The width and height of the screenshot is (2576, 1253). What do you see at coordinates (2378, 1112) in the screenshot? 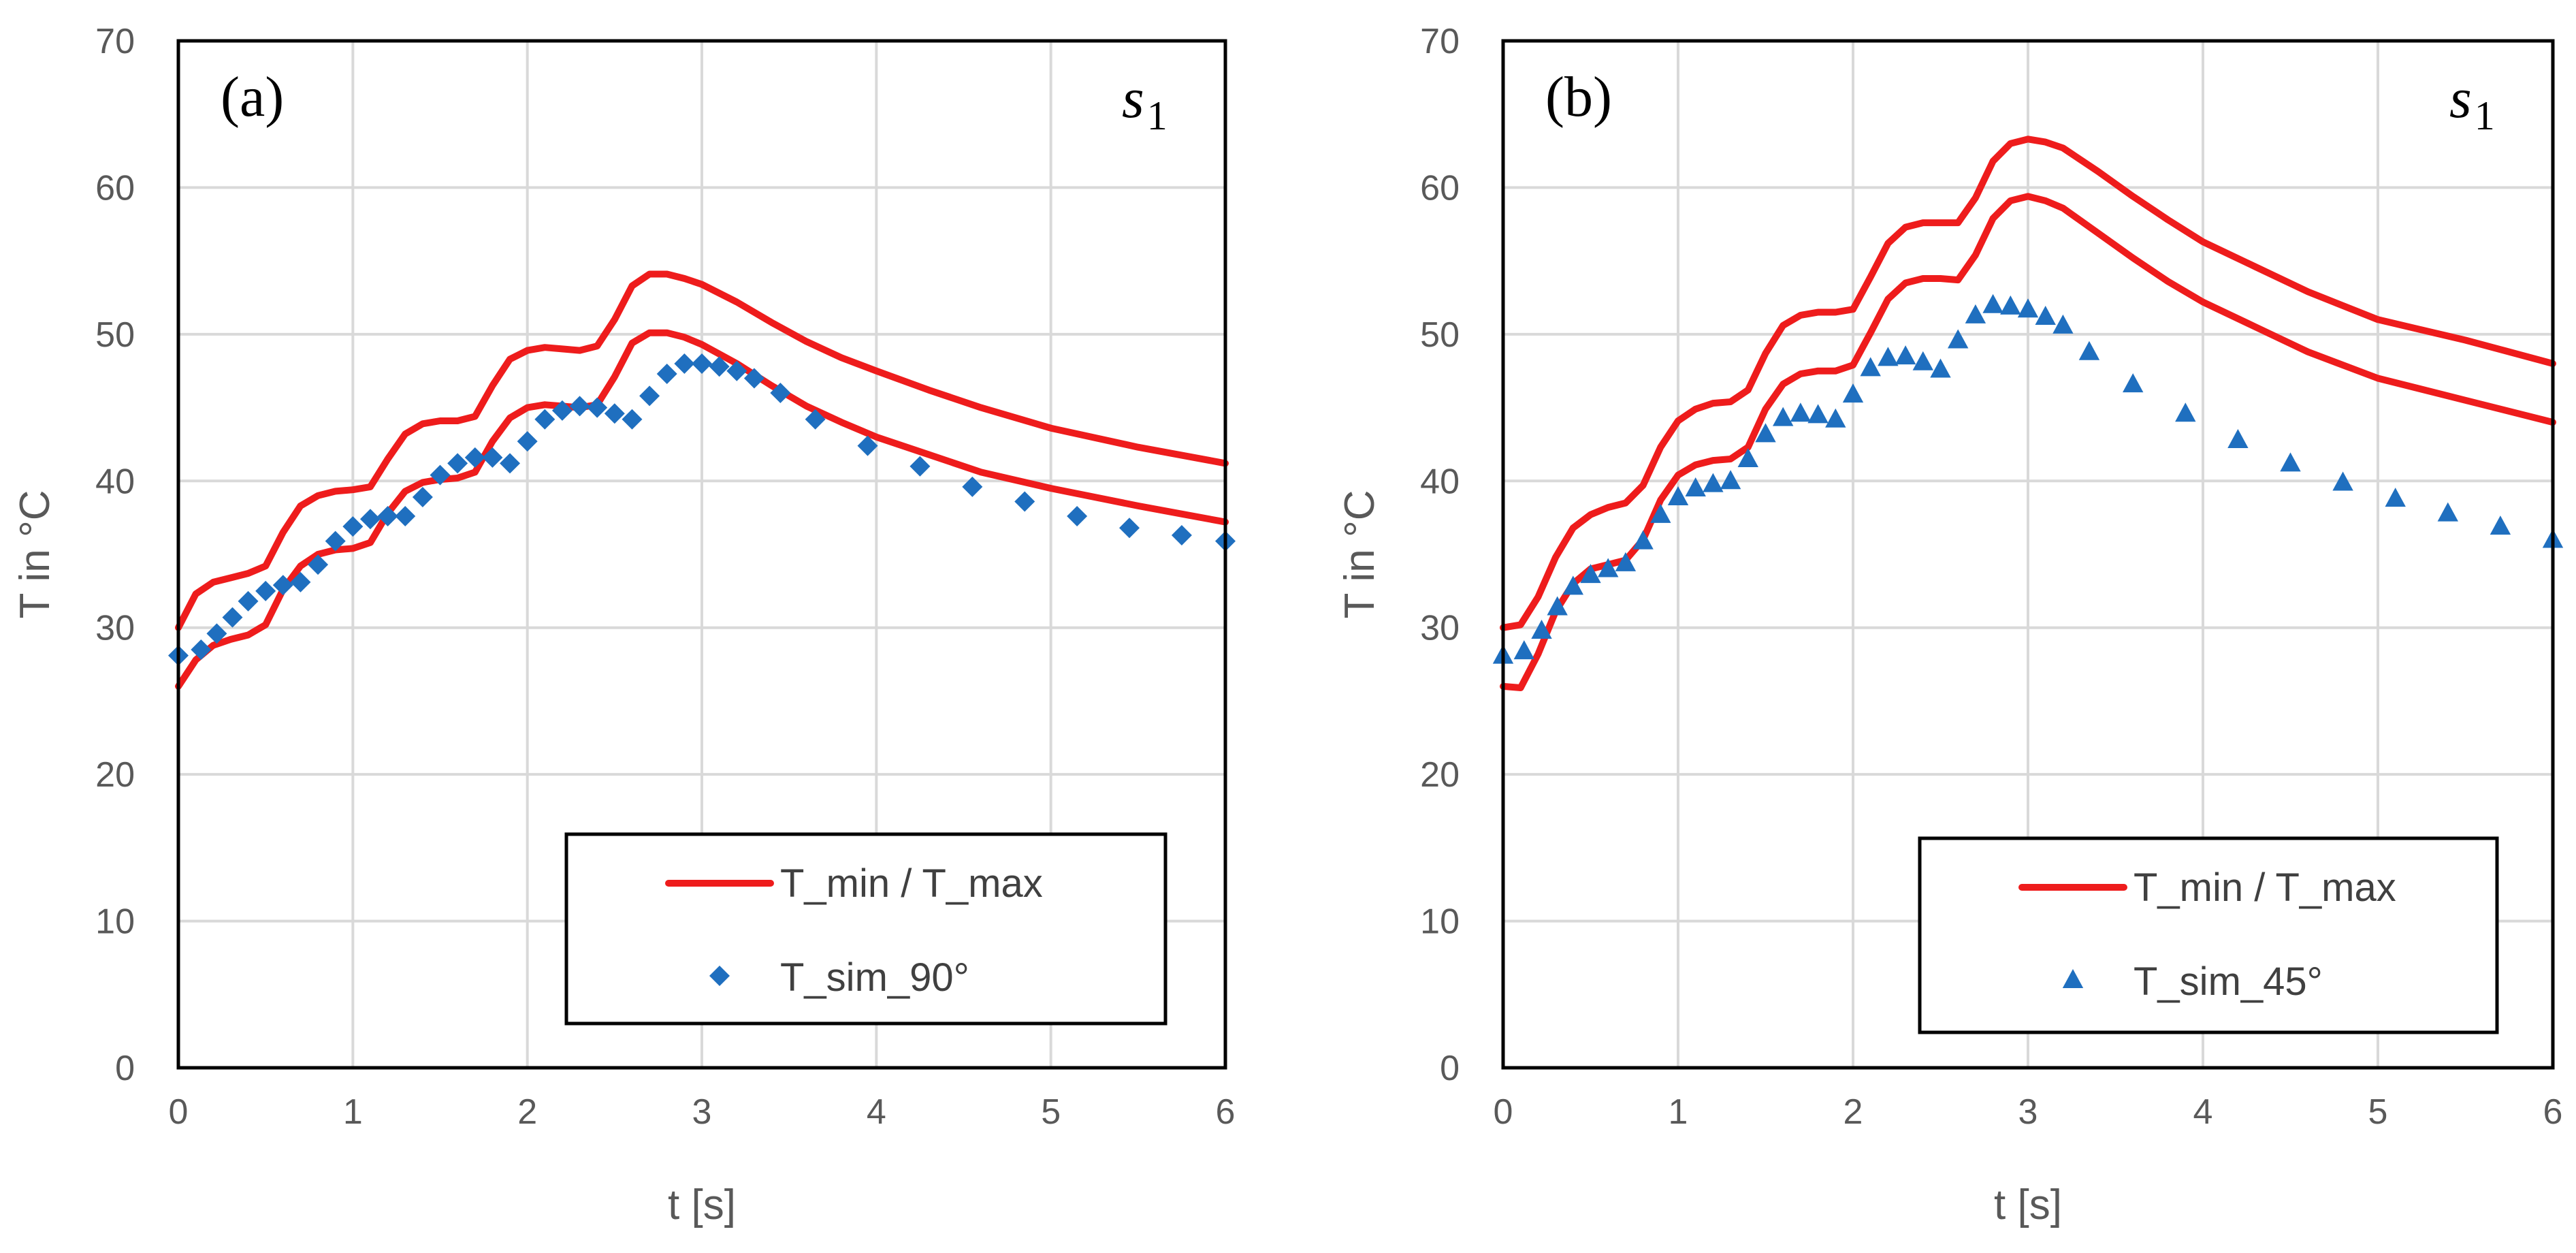
I see `x-tick-label: 5` at bounding box center [2378, 1112].